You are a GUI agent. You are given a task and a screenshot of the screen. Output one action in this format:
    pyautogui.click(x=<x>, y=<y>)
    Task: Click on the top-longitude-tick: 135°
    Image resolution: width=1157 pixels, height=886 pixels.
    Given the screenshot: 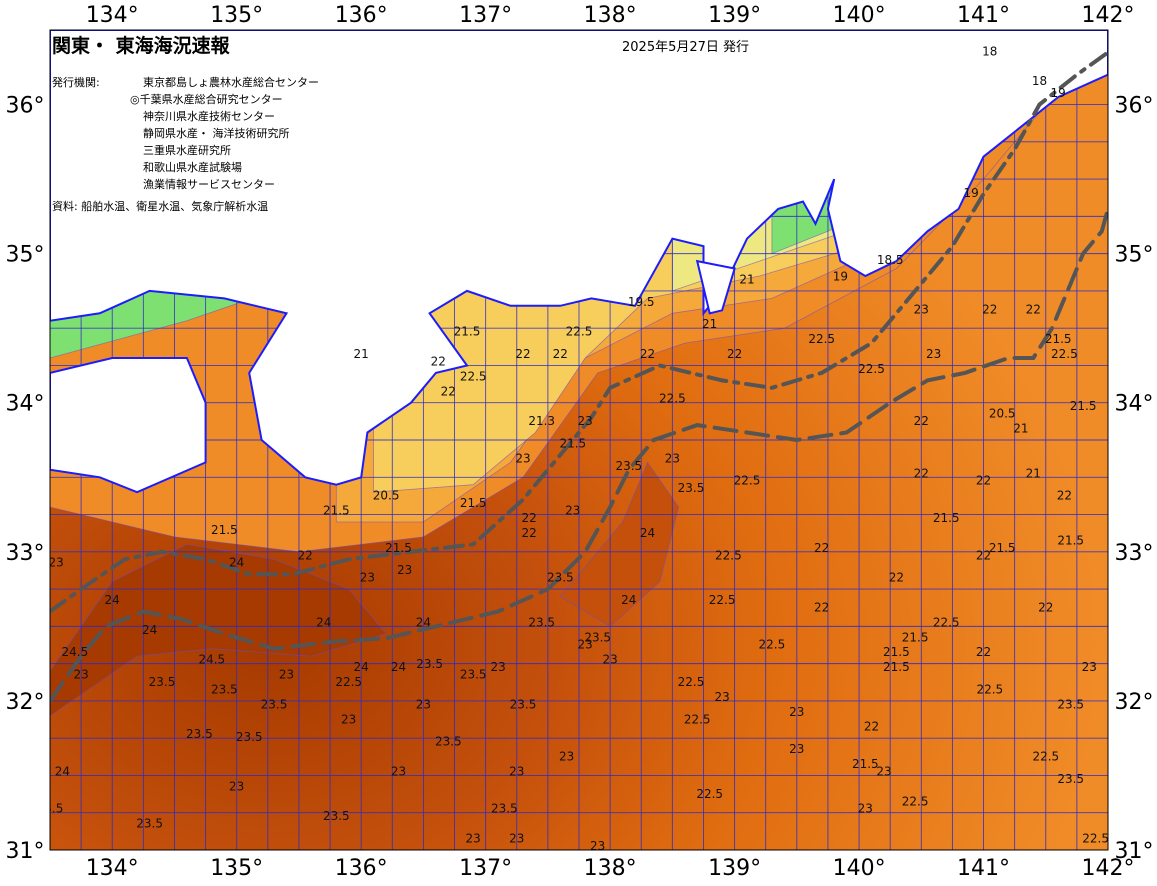 What is the action you would take?
    pyautogui.click(x=236, y=15)
    